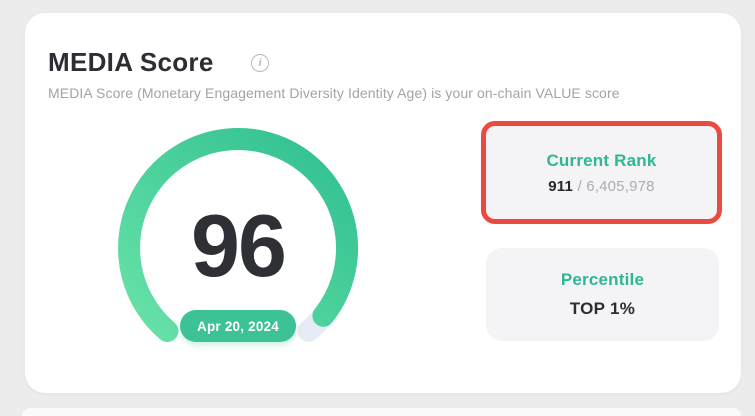 This screenshot has width=755, height=416. I want to click on rank-value: 911, so click(561, 186).